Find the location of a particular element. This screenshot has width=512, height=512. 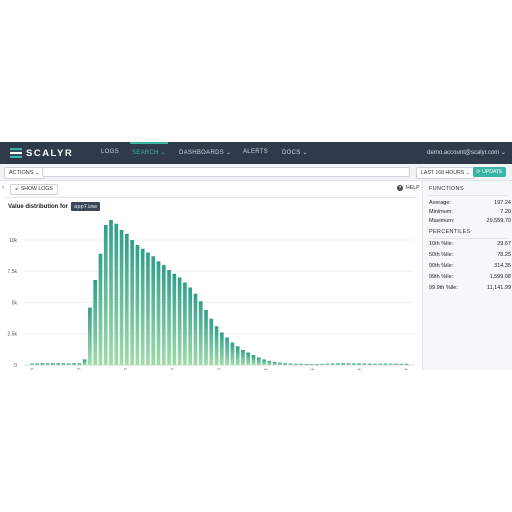

field-name-badge: appTime is located at coordinates (86, 206).